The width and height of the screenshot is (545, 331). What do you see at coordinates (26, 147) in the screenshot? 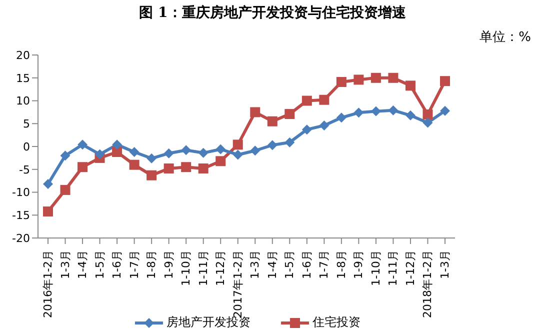
I see `y-tick-label: 0` at bounding box center [26, 147].